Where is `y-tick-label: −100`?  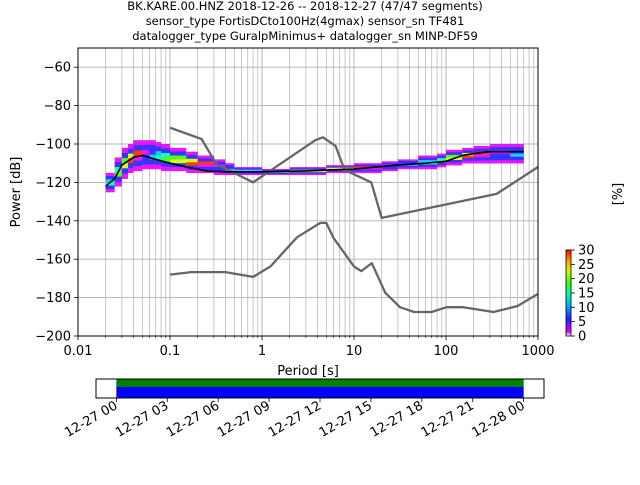 y-tick-label: −100 is located at coordinates (53, 145).